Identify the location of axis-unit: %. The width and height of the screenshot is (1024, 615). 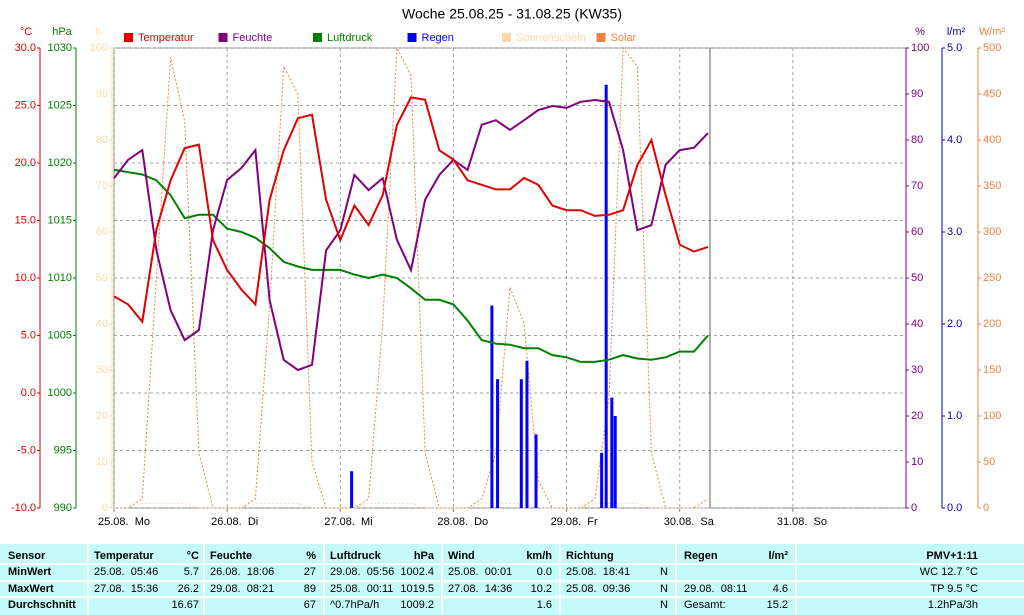
(920, 32).